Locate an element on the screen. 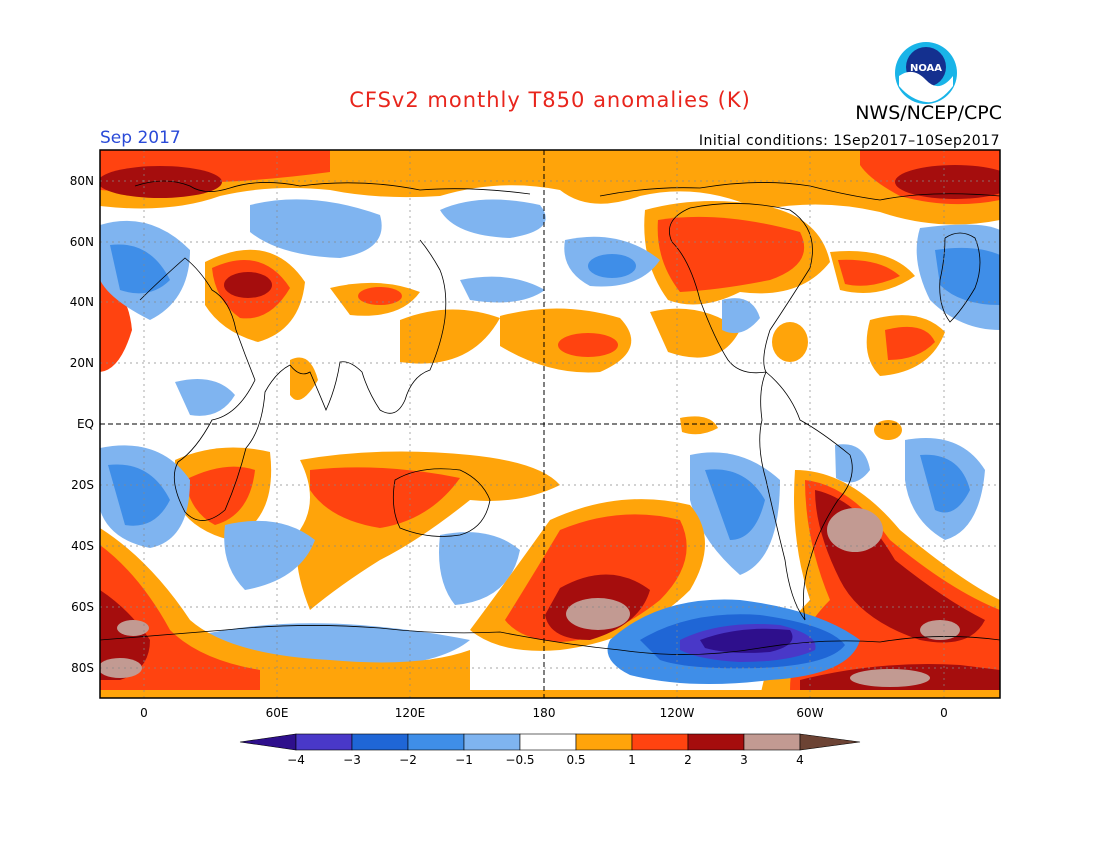 This screenshot has height=850, width=1100. lon-label: 60W is located at coordinates (809, 713).